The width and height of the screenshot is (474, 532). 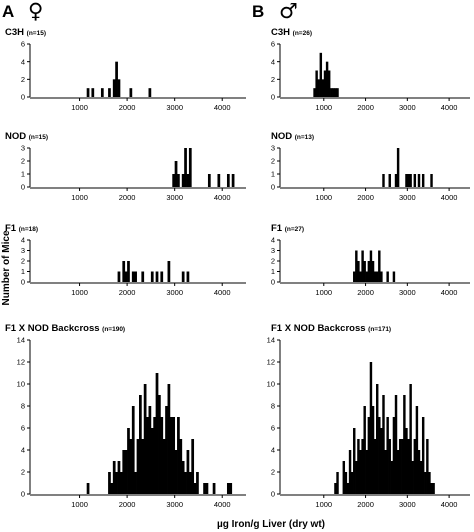 What do you see at coordinates (23, 161) in the screenshot?
I see `y-tick-label: 2` at bounding box center [23, 161].